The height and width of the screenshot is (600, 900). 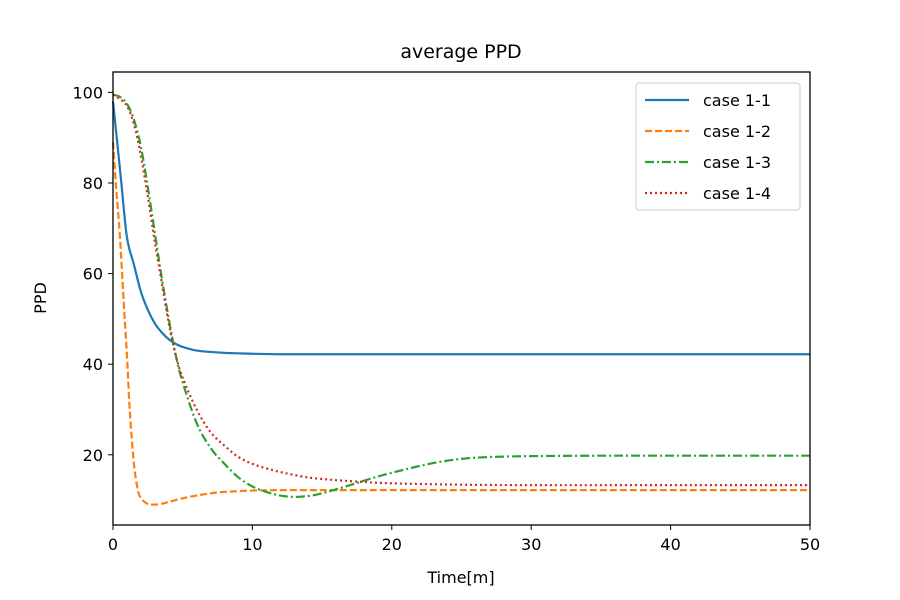 I want to click on legend: case 1-1 case 1-2 case 1-3 case 1-4, so click(x=718, y=146).